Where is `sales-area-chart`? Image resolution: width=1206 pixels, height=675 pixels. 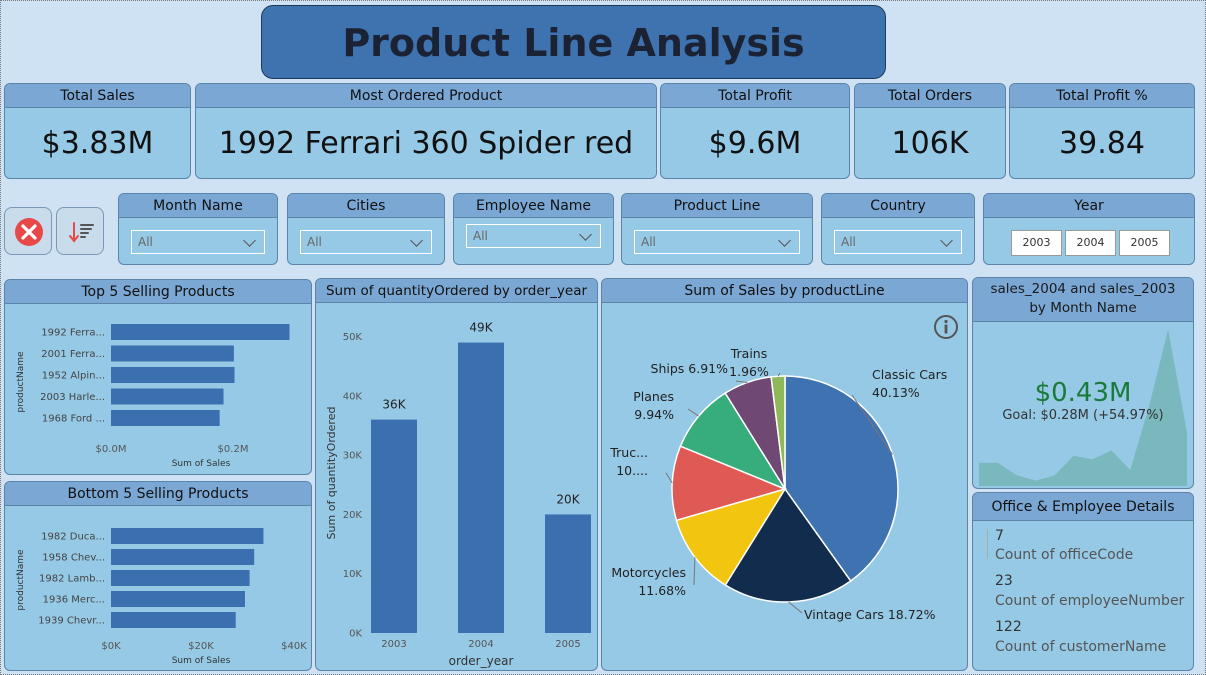
sales-area-chart is located at coordinates (1083, 407).